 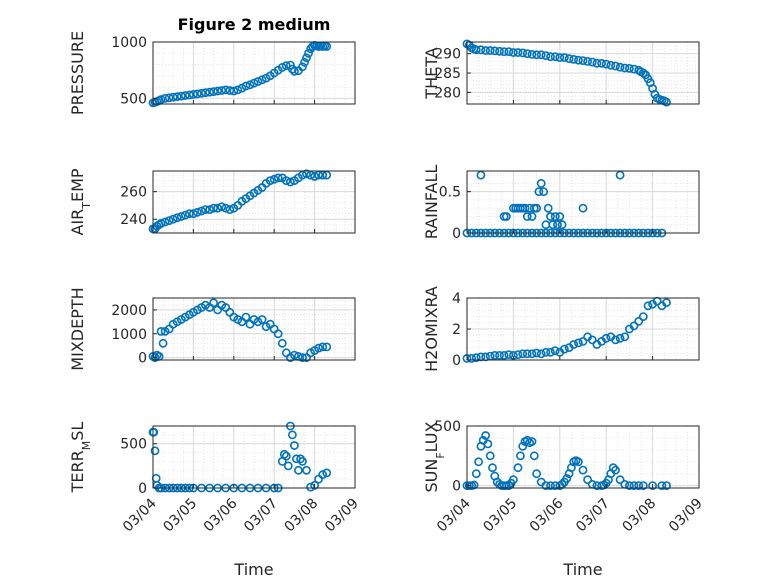 I want to click on y-tick-label: 290, so click(x=447, y=55).